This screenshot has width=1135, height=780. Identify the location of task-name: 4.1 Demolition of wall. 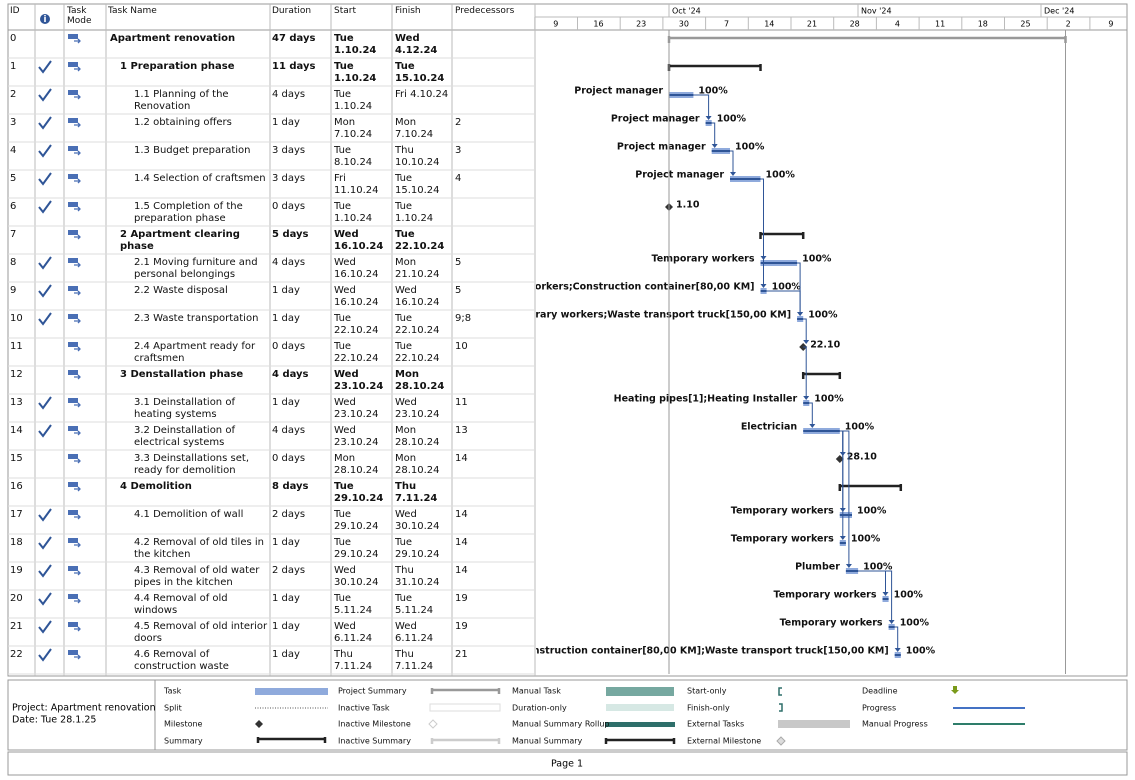
(189, 514).